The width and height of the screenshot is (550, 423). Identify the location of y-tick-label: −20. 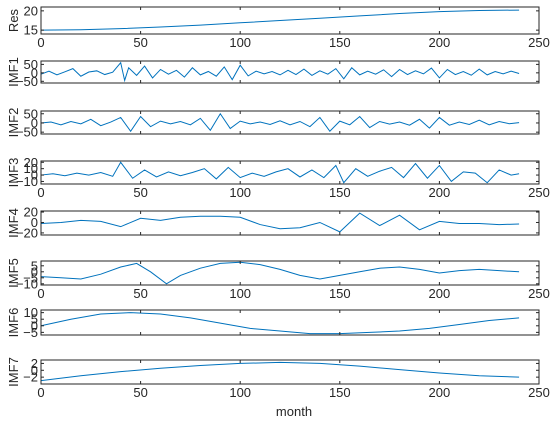
(27, 232).